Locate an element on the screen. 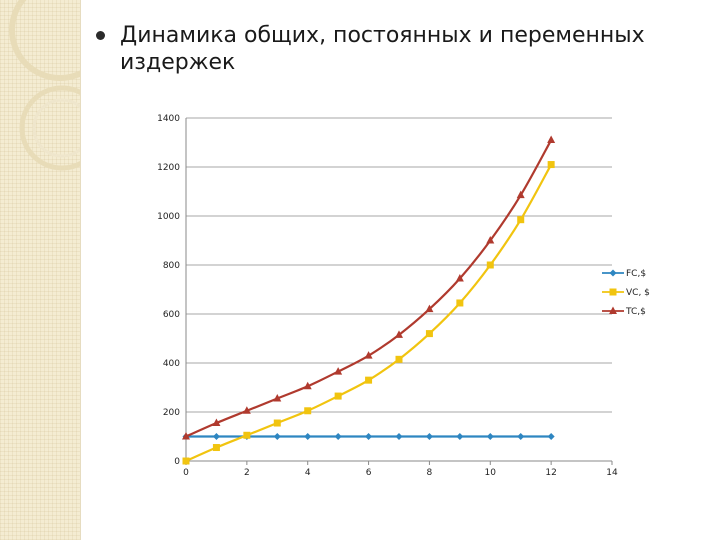 The width and height of the screenshot is (720, 540). x-tick-label: 10 is located at coordinates (491, 473).